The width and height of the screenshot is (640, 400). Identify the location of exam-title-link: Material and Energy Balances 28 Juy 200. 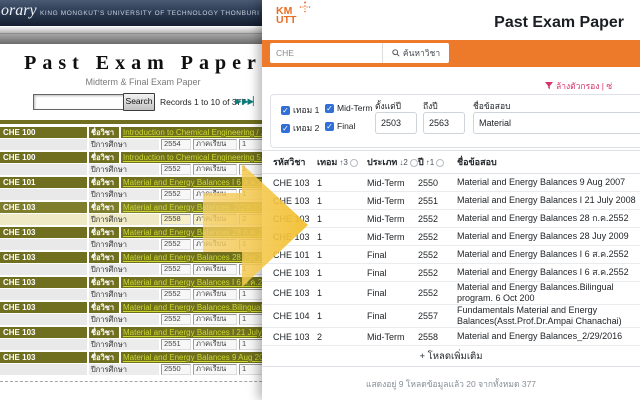
(216, 257).